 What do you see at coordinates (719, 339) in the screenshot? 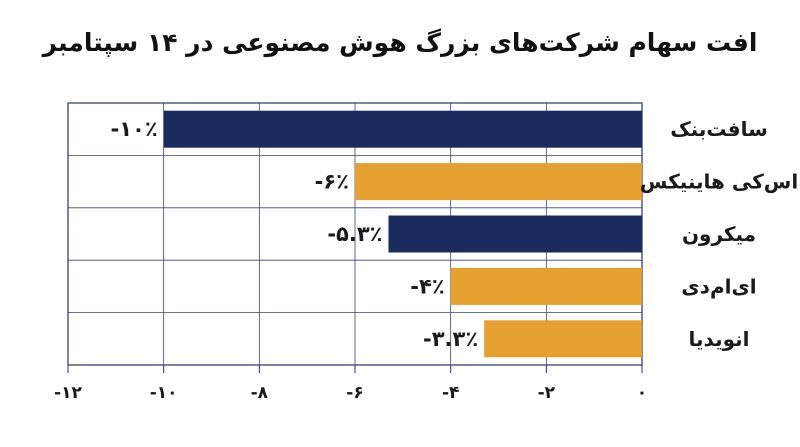
I see `category-label: انویدیا` at bounding box center [719, 339].